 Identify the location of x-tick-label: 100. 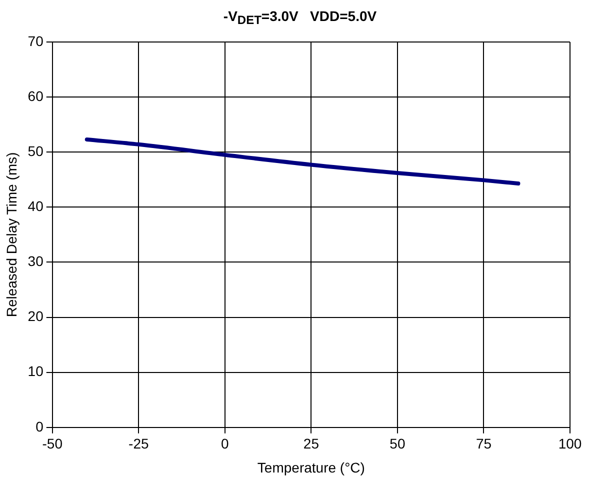
(570, 444).